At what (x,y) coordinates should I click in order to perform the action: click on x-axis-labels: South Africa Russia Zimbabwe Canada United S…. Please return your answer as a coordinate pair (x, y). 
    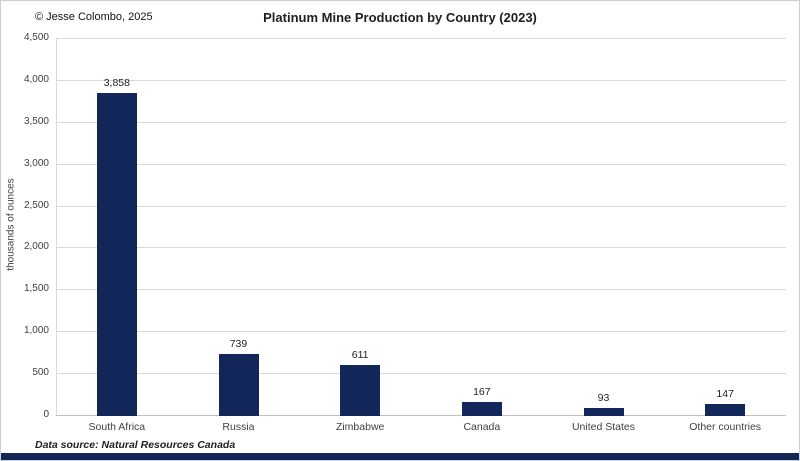
    Looking at the image, I should click on (421, 429).